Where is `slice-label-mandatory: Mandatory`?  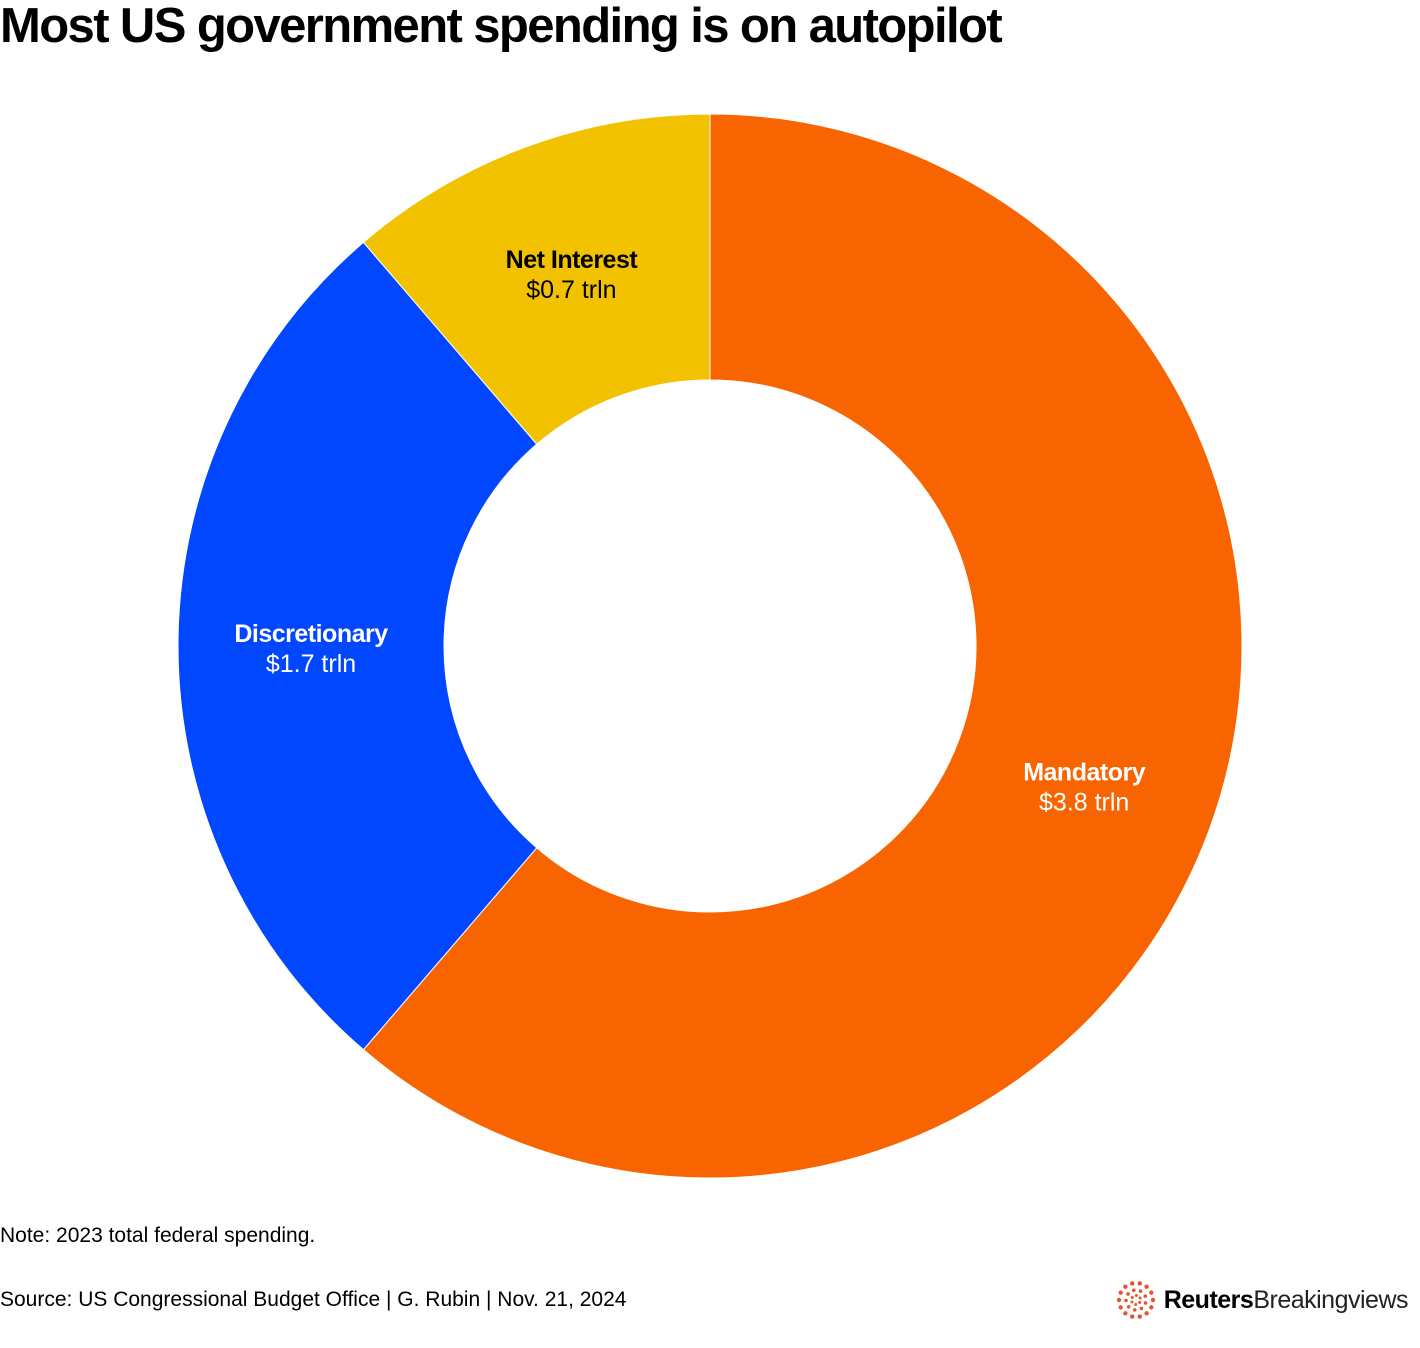 slice-label-mandatory: Mandatory is located at coordinates (1084, 773).